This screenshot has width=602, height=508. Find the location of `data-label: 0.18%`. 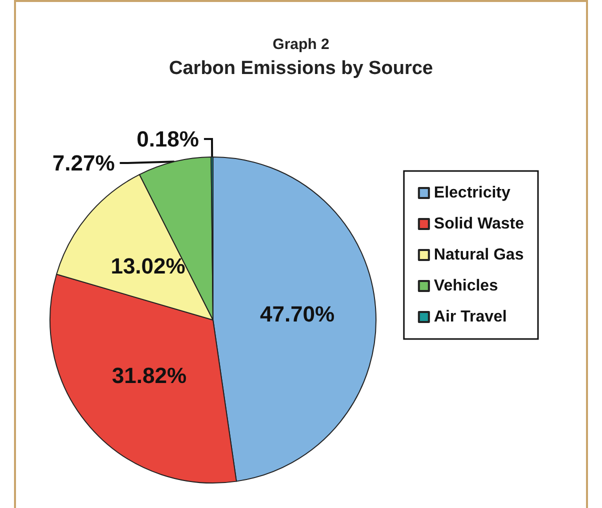

data-label: 0.18% is located at coordinates (167, 139).